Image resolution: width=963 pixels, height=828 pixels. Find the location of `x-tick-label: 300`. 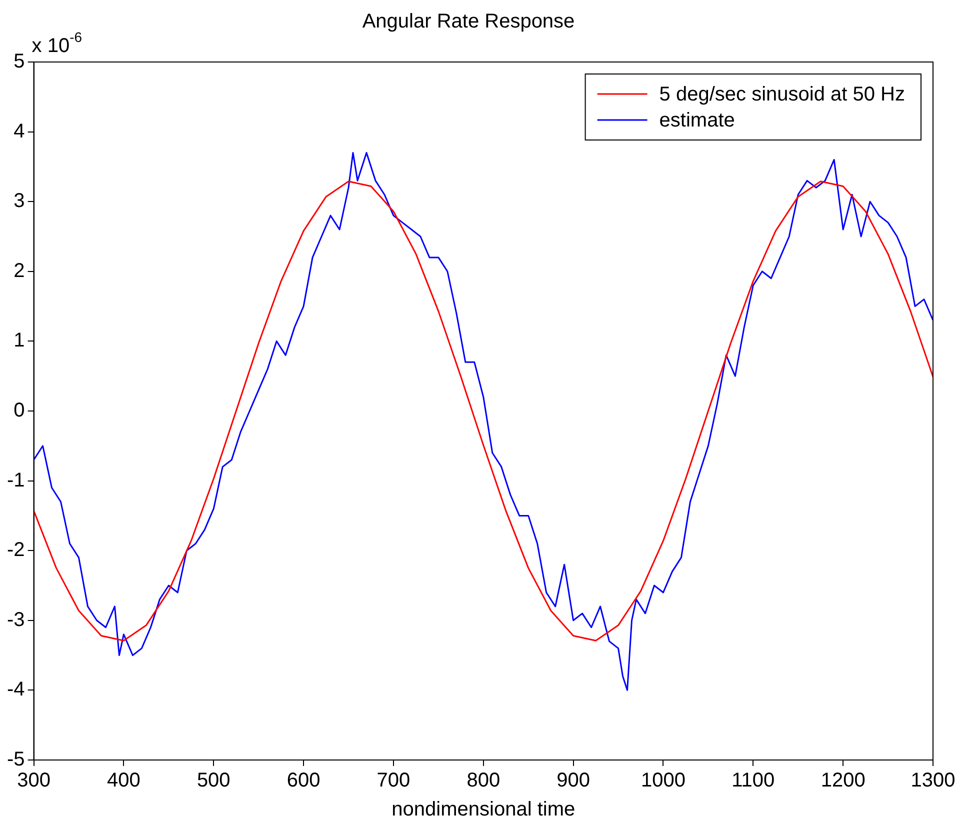

x-tick-label: 300 is located at coordinates (33, 781).